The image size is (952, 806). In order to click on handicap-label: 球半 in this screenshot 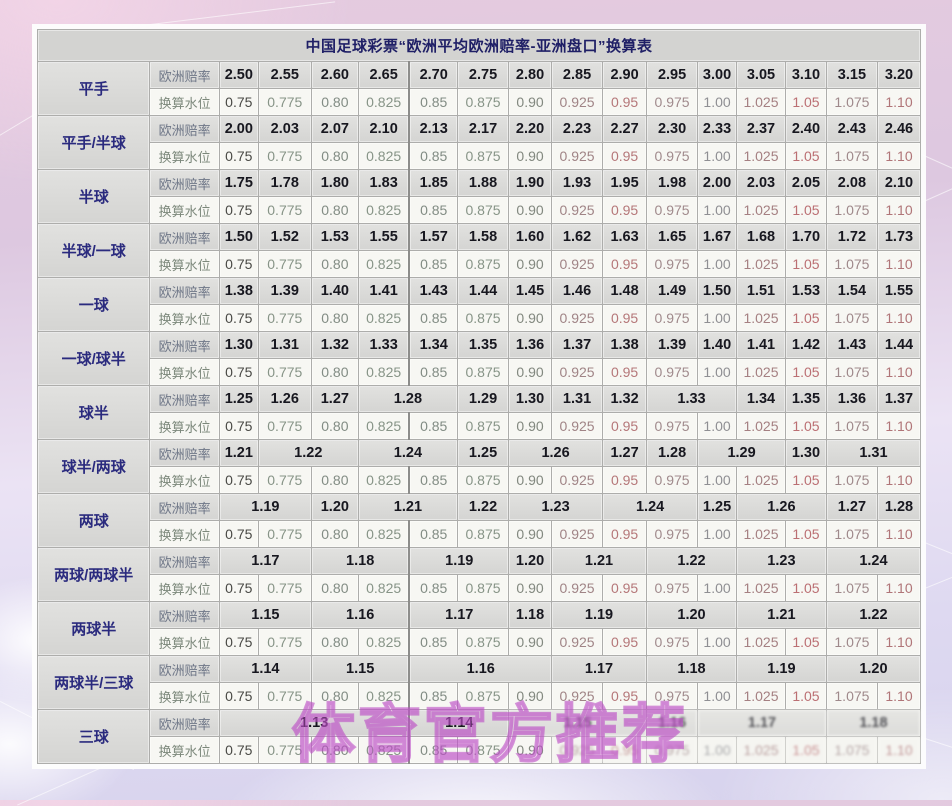, I will do `click(93, 412)`.